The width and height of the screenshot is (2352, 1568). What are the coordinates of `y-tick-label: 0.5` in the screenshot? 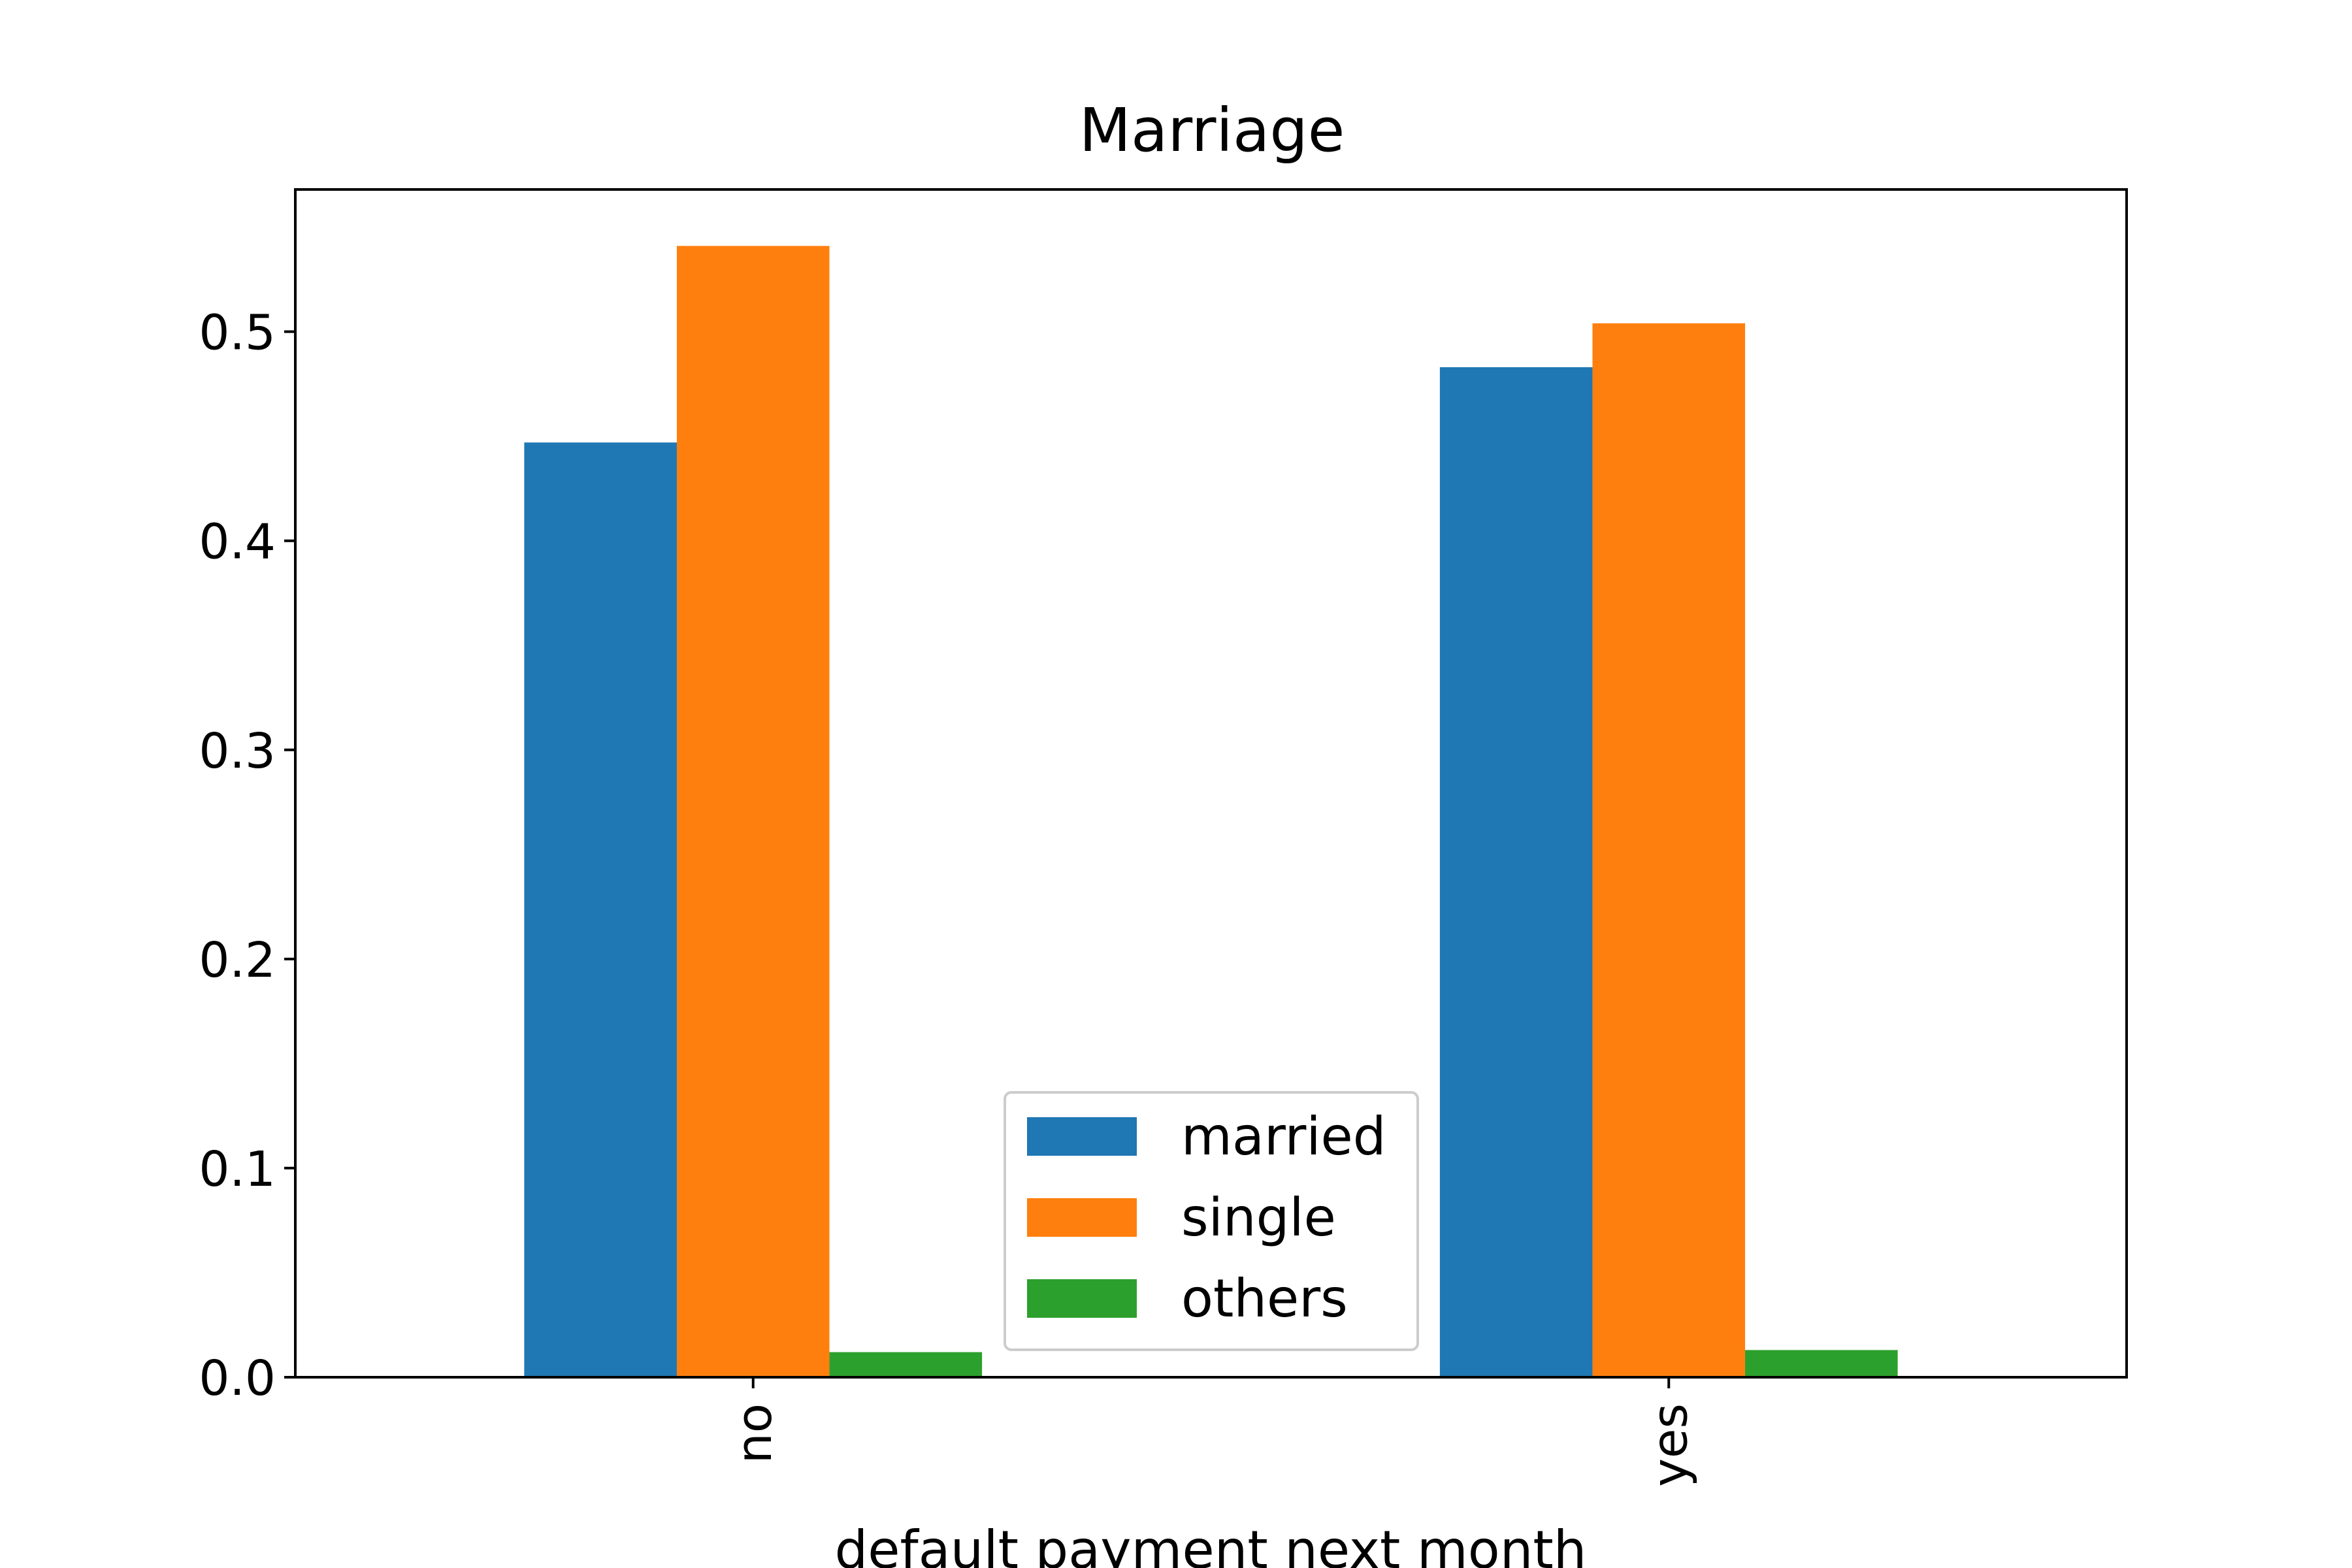 It's located at (237, 333).